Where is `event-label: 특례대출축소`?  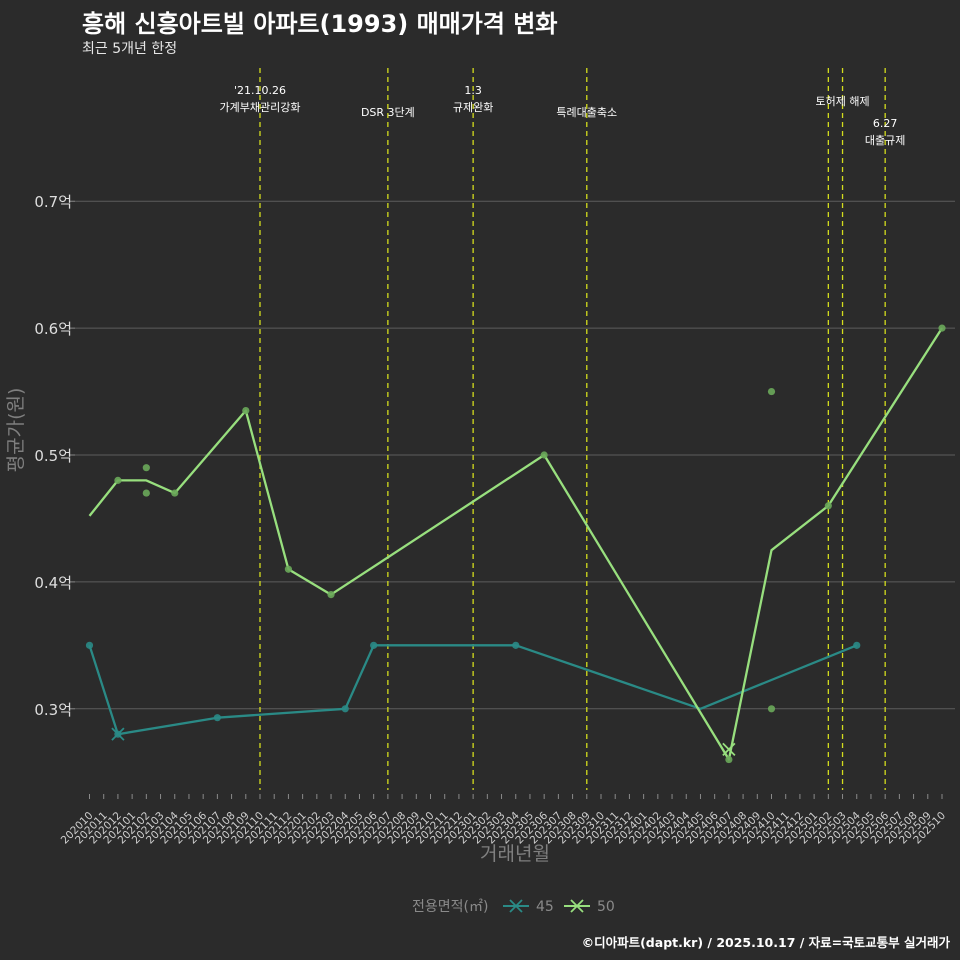
event-label: 특례대출축소 is located at coordinates (586, 112).